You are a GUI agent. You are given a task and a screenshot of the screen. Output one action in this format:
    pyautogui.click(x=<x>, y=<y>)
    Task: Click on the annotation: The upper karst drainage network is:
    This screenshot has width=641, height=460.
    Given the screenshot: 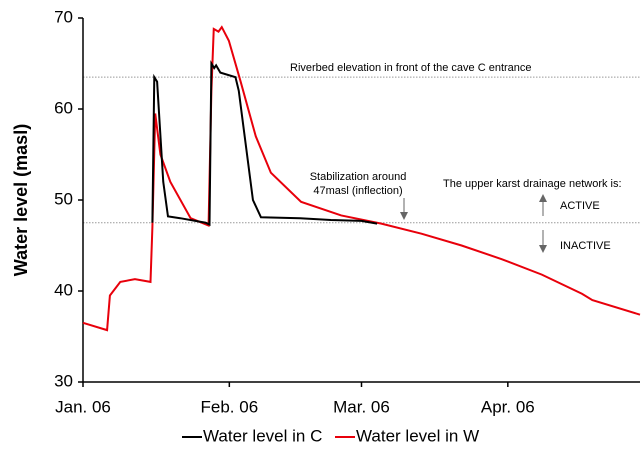 What is the action you would take?
    pyautogui.click(x=532, y=184)
    